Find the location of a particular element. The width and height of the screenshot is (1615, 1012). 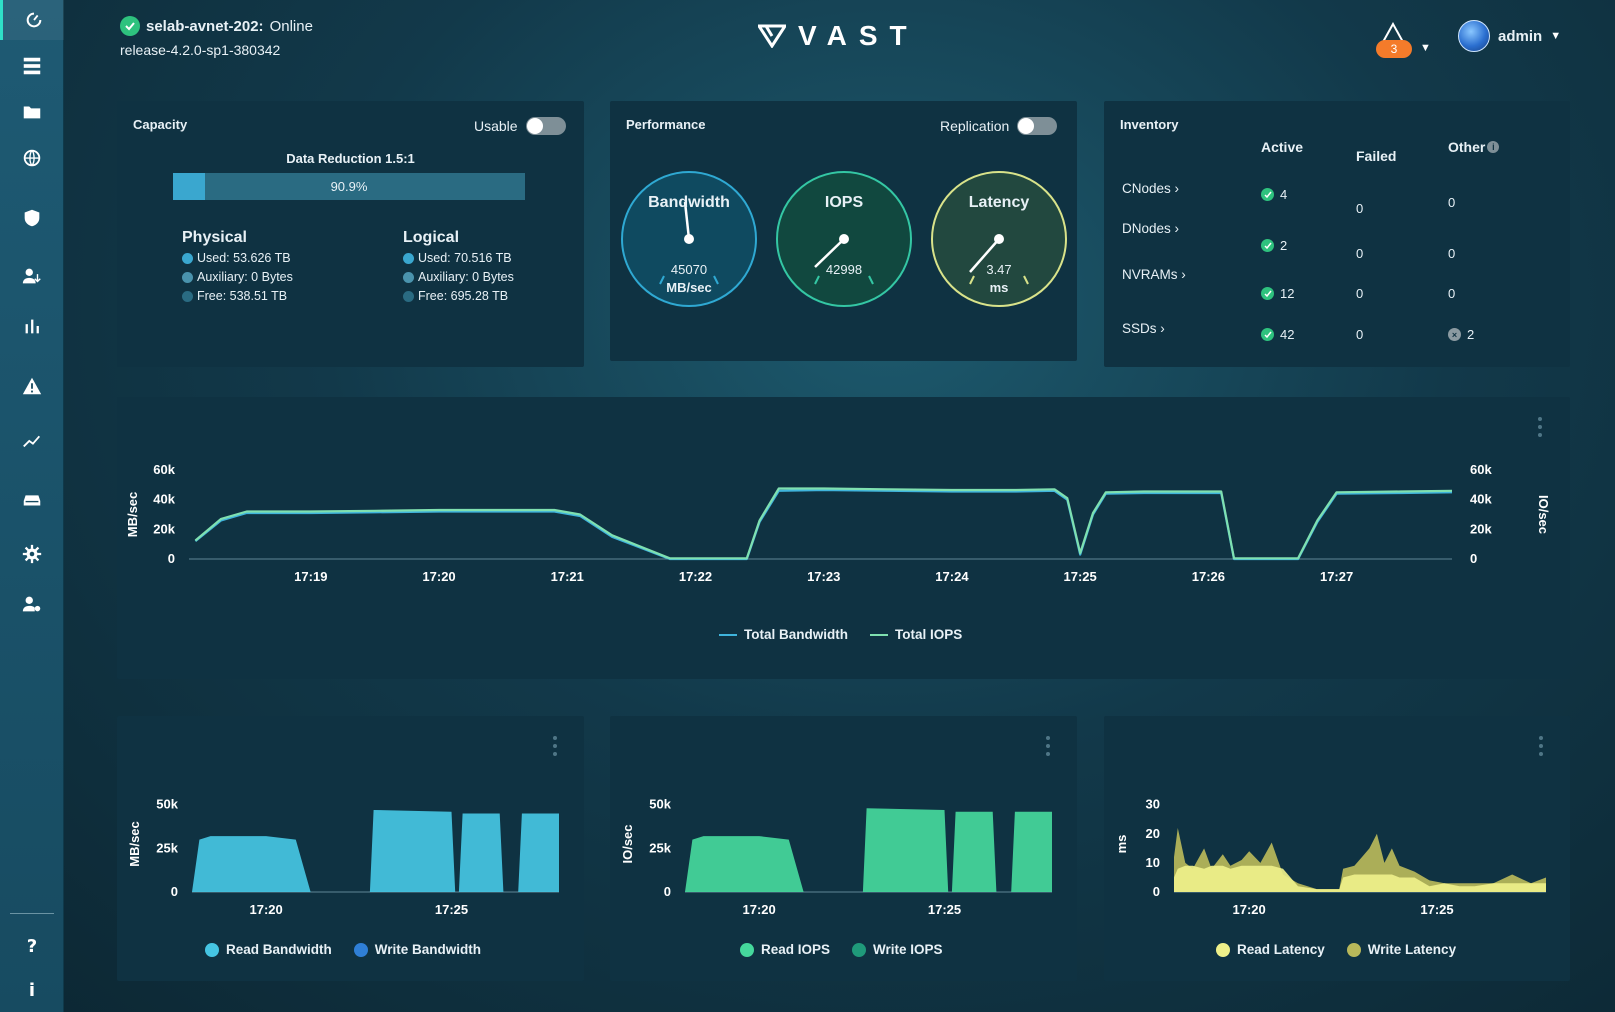

bandwidth-legend: Read Bandwidth Write Bandwidth is located at coordinates (343, 949).